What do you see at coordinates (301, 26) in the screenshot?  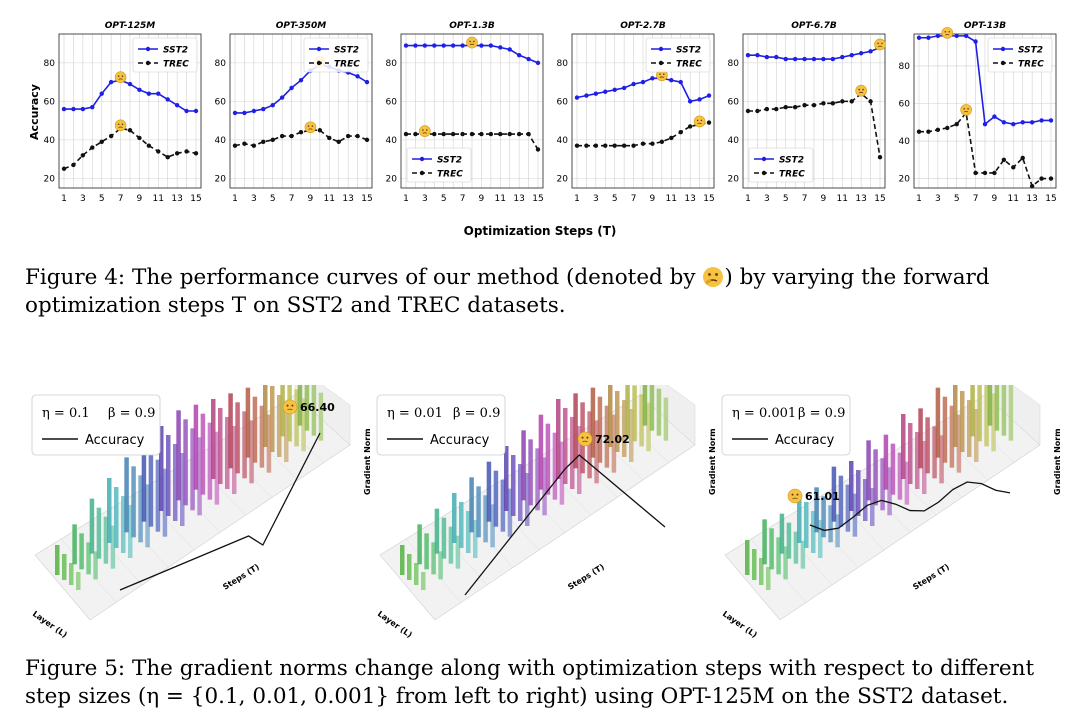 I see `chart-title: OPT-350M` at bounding box center [301, 26].